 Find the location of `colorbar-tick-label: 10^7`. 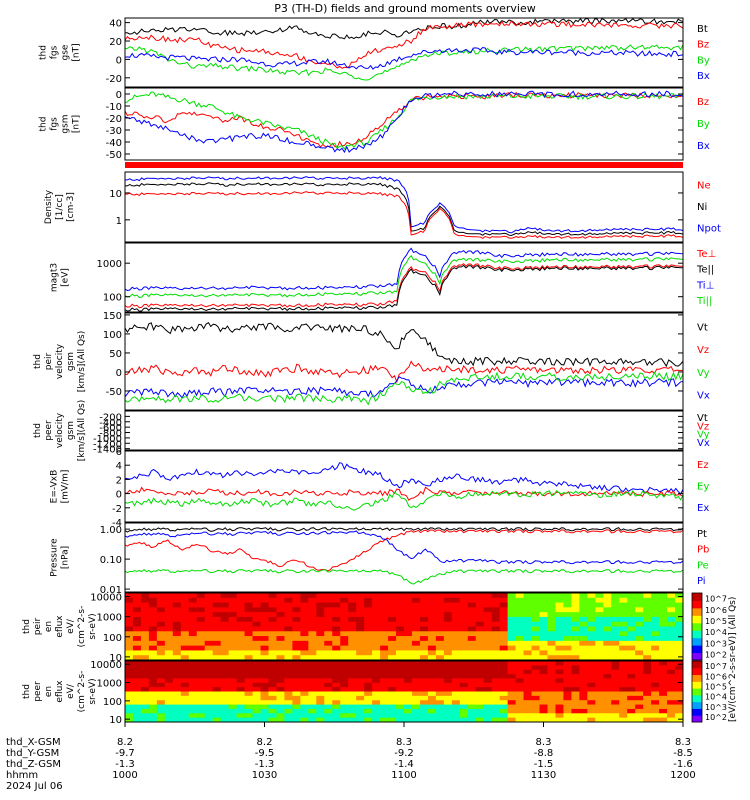

colorbar-tick-label: 10^7 is located at coordinates (716, 599).